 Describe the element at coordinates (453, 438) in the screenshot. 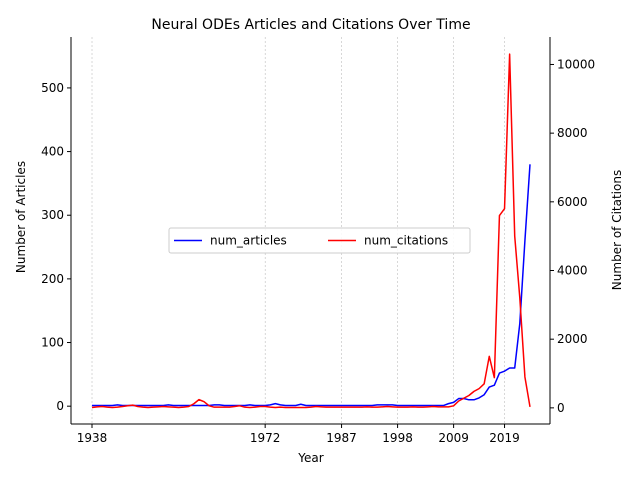

I see `x-tick-label: 2009` at that location.